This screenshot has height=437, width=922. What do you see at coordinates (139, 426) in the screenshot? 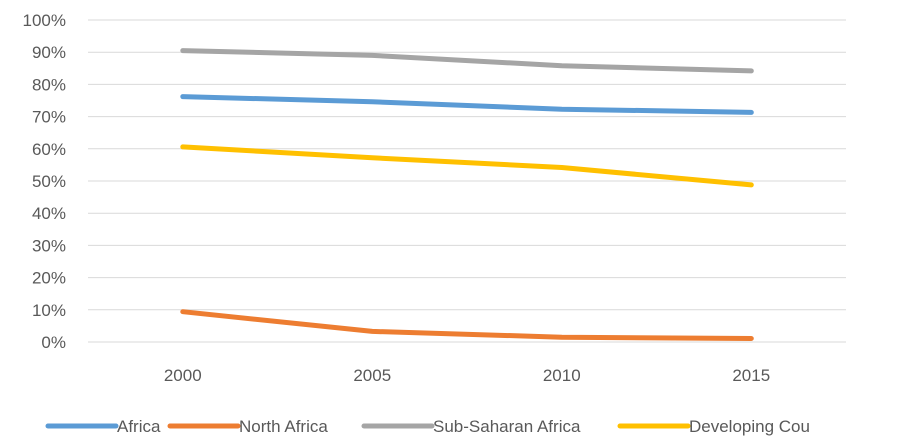
I see `legend-label: Africa` at bounding box center [139, 426].